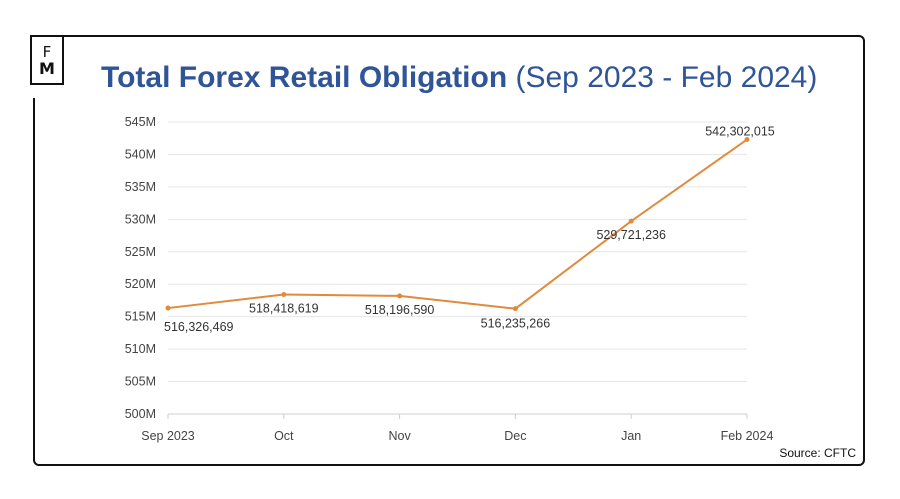 The width and height of the screenshot is (900, 499). What do you see at coordinates (140, 268) in the screenshot?
I see `y-axis-ticks: 500M 505M 510M 515M 520M 525M 530M 535M 540M 545M` at bounding box center [140, 268].